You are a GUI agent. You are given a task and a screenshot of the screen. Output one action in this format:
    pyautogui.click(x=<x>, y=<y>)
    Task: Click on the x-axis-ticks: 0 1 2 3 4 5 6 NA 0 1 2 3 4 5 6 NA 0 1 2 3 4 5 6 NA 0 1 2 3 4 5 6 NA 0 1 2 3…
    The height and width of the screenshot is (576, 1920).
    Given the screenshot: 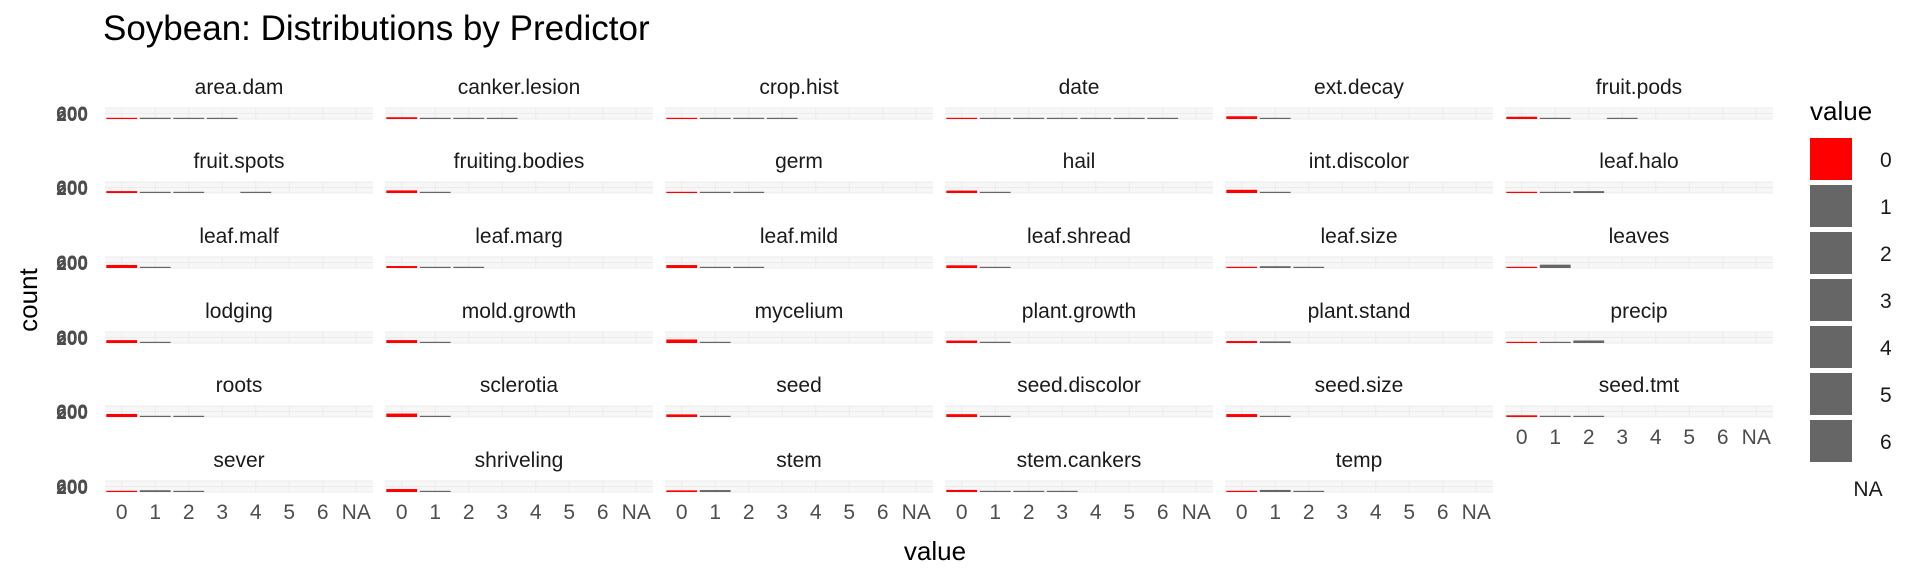 What is the action you would take?
    pyautogui.click(x=943, y=475)
    